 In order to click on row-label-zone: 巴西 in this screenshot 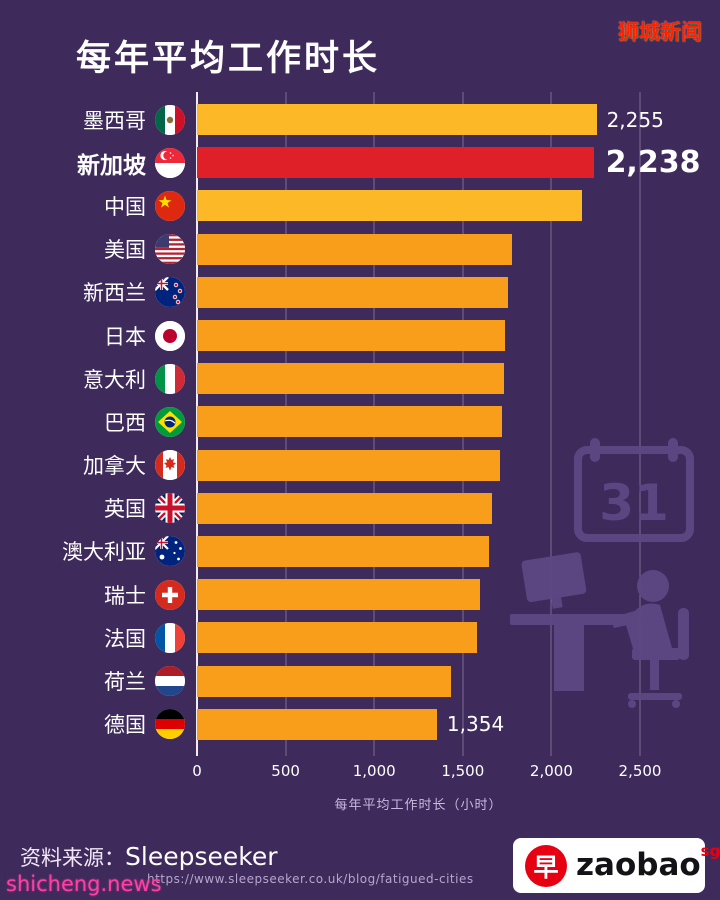, I will do `click(98, 421)`.